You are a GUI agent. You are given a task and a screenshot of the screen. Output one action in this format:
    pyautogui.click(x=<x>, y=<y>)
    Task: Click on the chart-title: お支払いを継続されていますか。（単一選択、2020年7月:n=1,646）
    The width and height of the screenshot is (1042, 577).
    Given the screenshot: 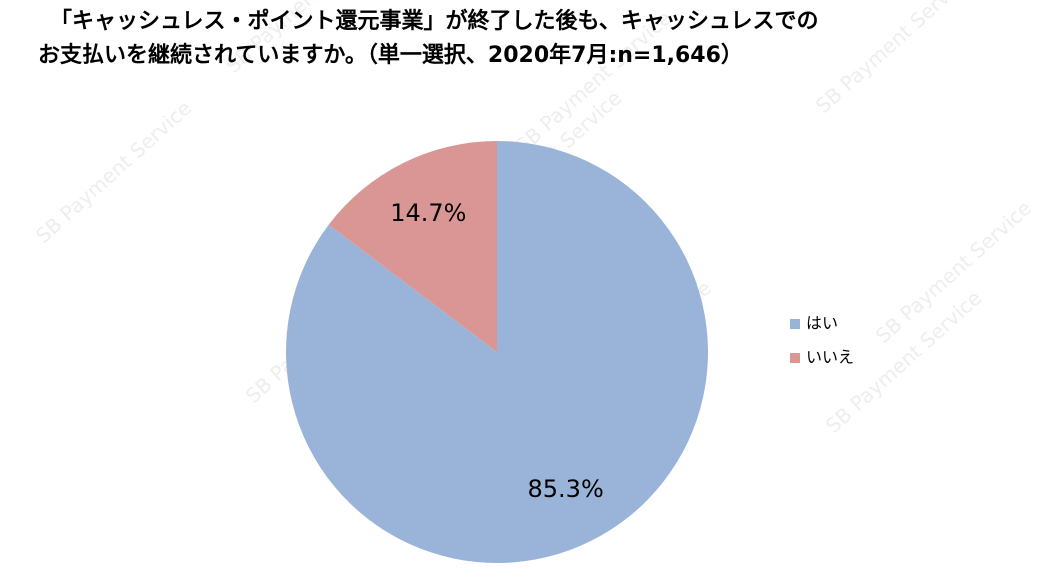 What is the action you would take?
    pyautogui.click(x=390, y=55)
    